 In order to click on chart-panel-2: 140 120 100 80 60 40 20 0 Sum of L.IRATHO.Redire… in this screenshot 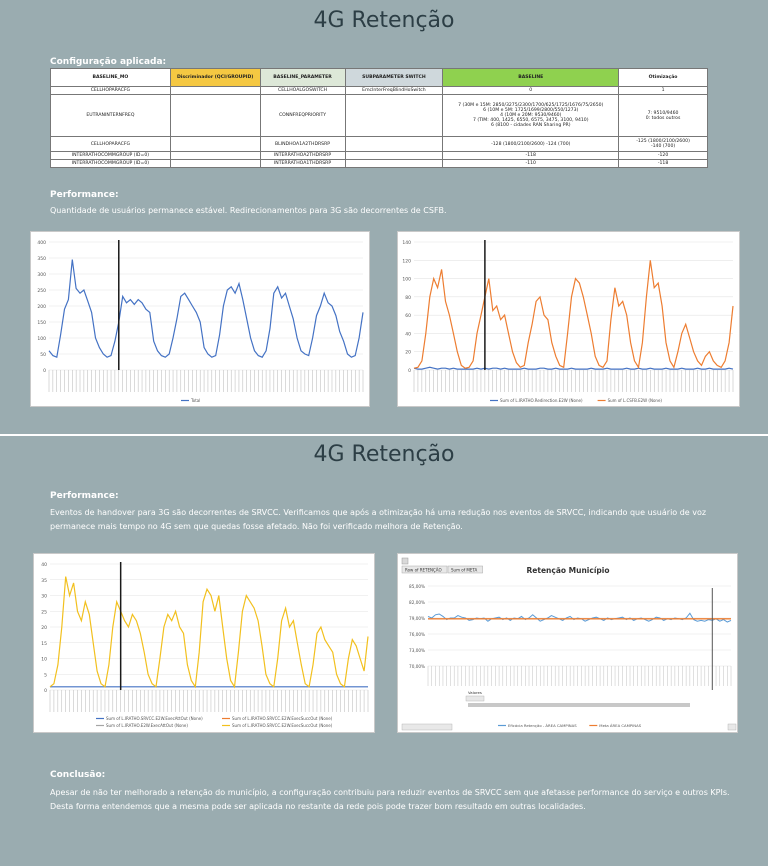, I will do `click(568, 319)`.